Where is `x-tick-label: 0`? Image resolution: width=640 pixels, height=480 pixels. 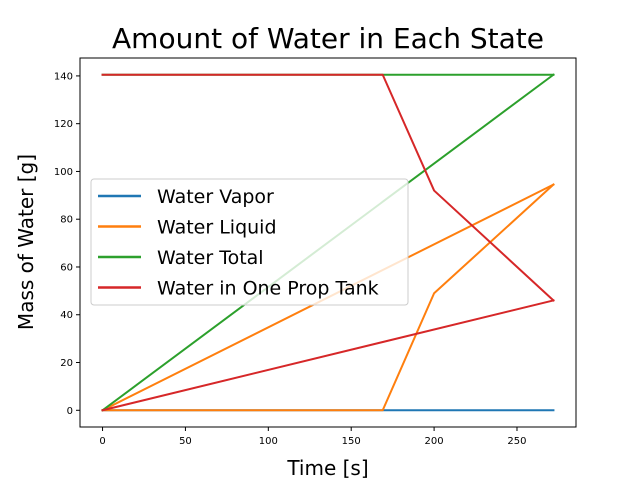 x-tick-label: 0 is located at coordinates (102, 441).